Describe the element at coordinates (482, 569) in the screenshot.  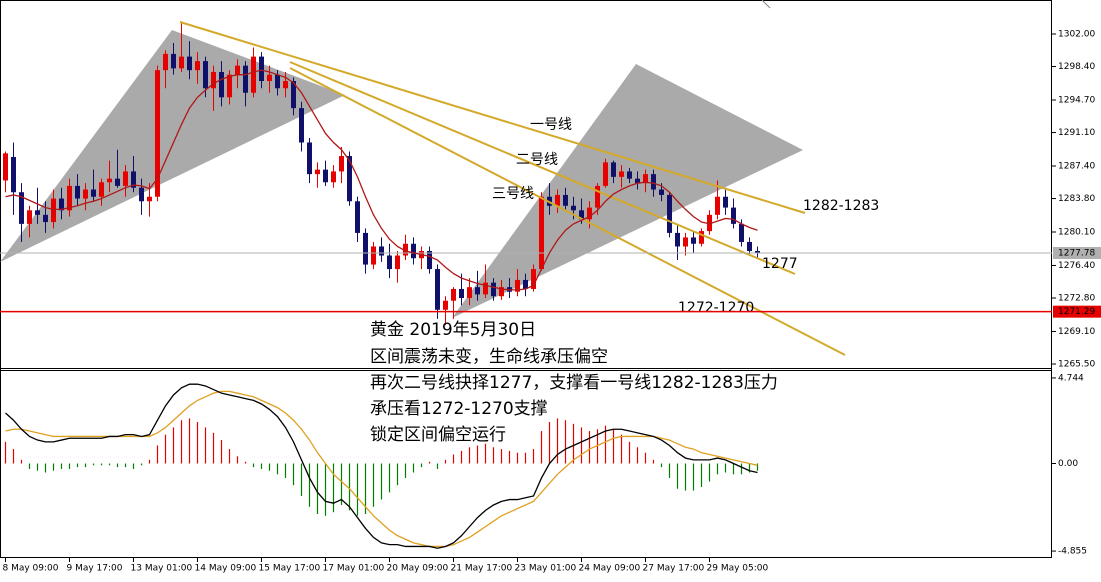
I see `x-tick-label: 21 May 17:00` at that location.